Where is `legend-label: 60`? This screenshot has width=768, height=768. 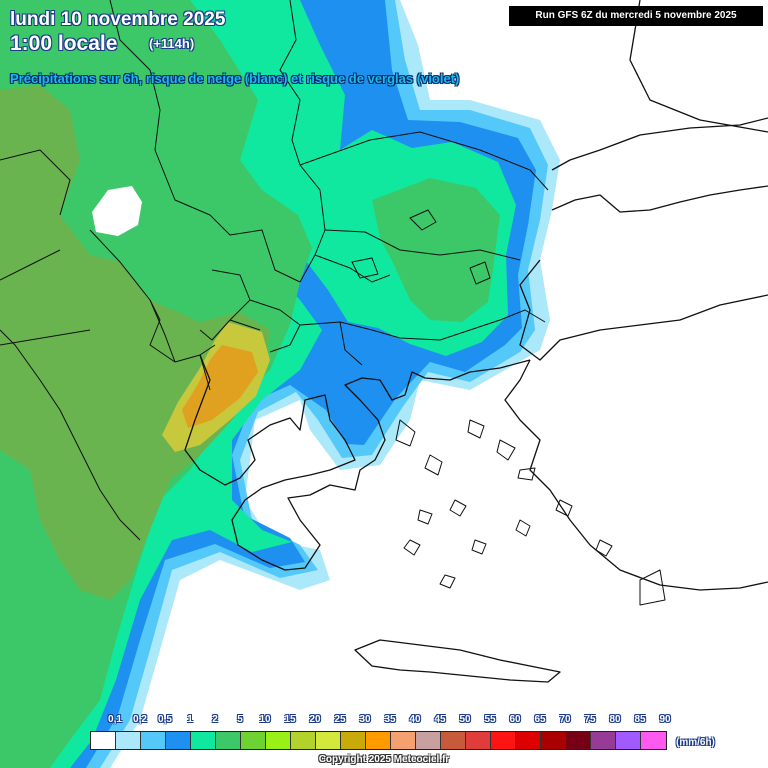
legend-label: 60 is located at coordinates (515, 719).